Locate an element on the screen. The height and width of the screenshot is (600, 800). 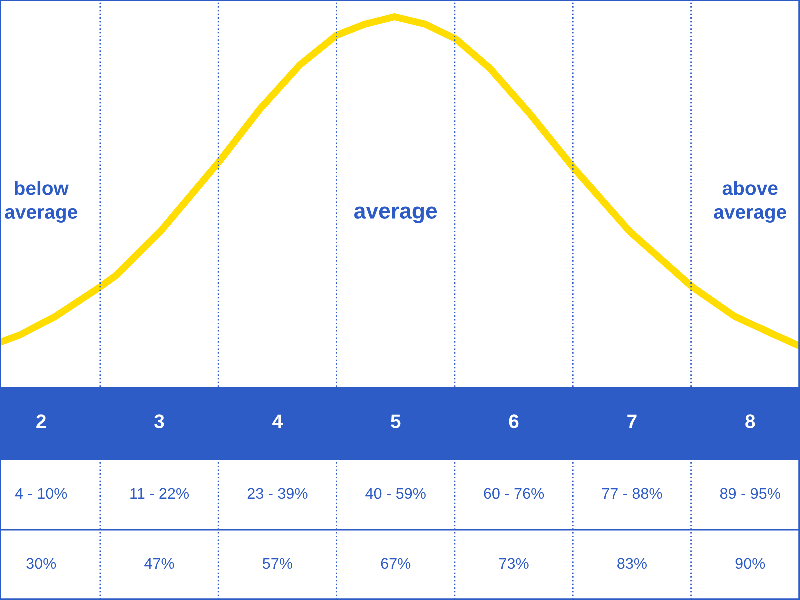
x-tick-label: 5 is located at coordinates (396, 421).